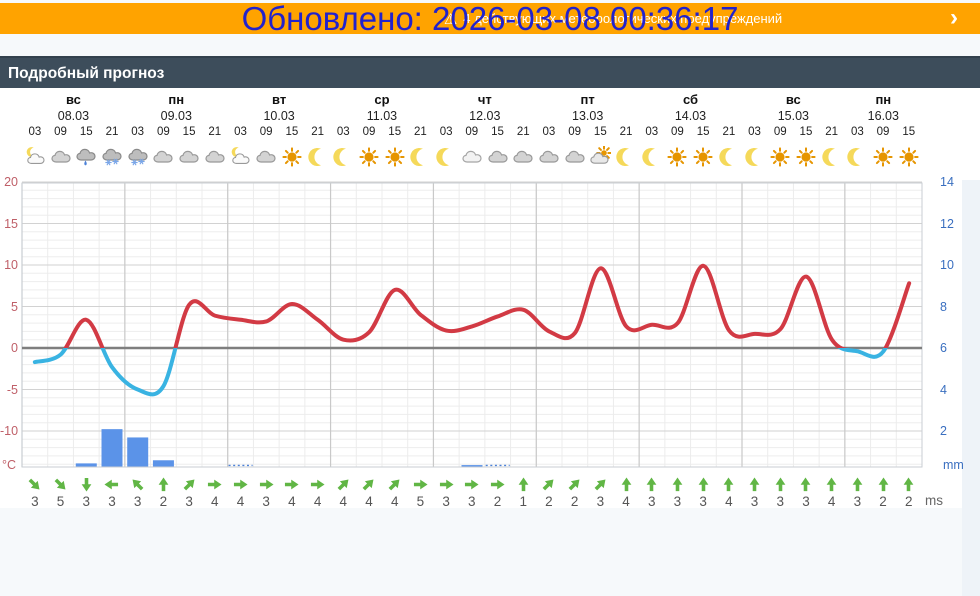 This screenshot has height=596, width=980. I want to click on day-date: 14.03, so click(690, 116).